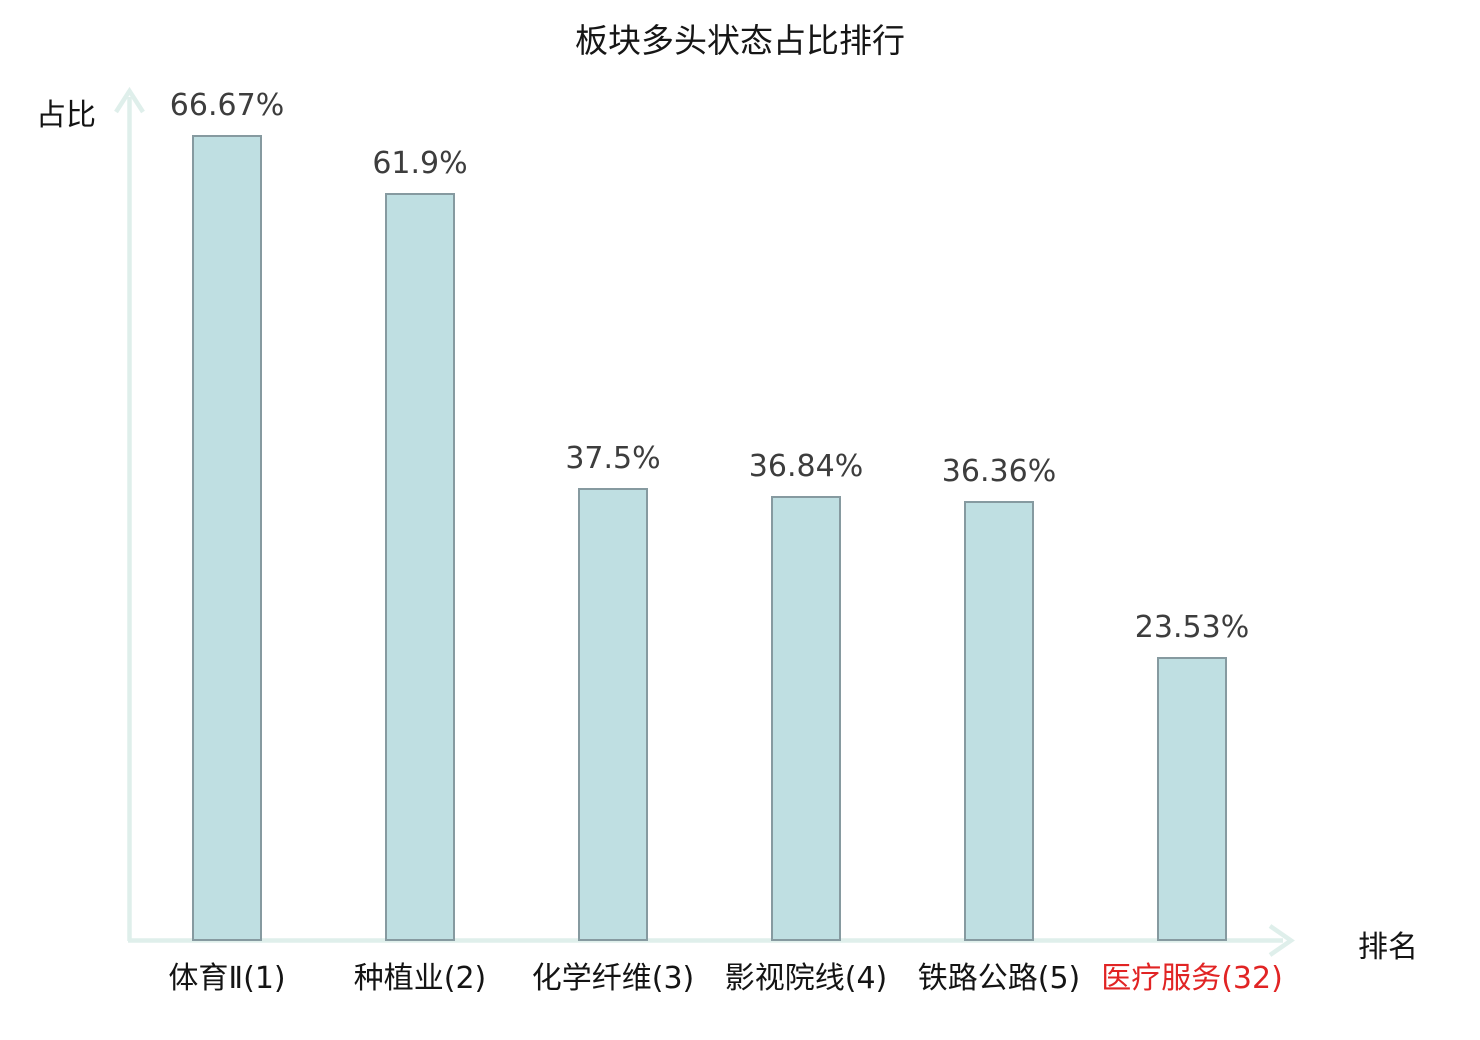  I want to click on y-axis-arrow-icon, so click(129, 100).